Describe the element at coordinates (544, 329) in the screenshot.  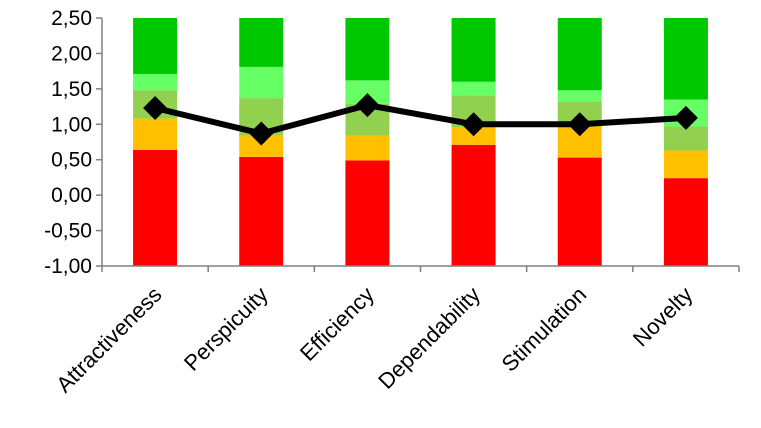
I see `category-label-5: Stimulation` at that location.